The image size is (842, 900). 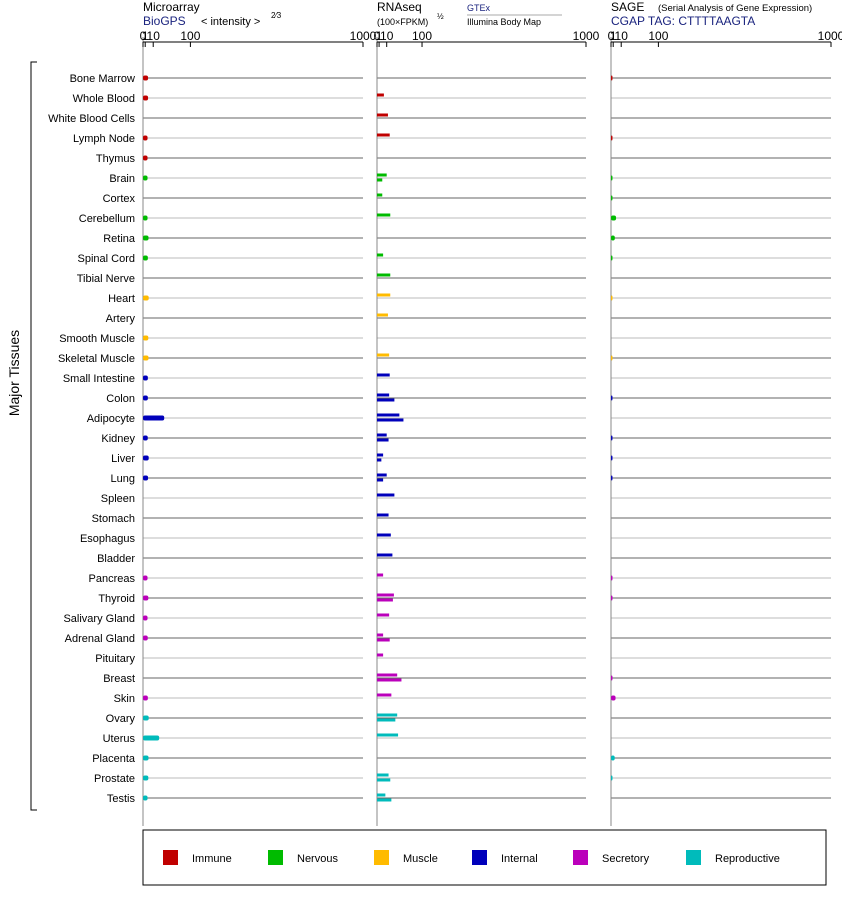 What do you see at coordinates (626, 859) in the screenshot?
I see `legend-label: Secretory` at bounding box center [626, 859].